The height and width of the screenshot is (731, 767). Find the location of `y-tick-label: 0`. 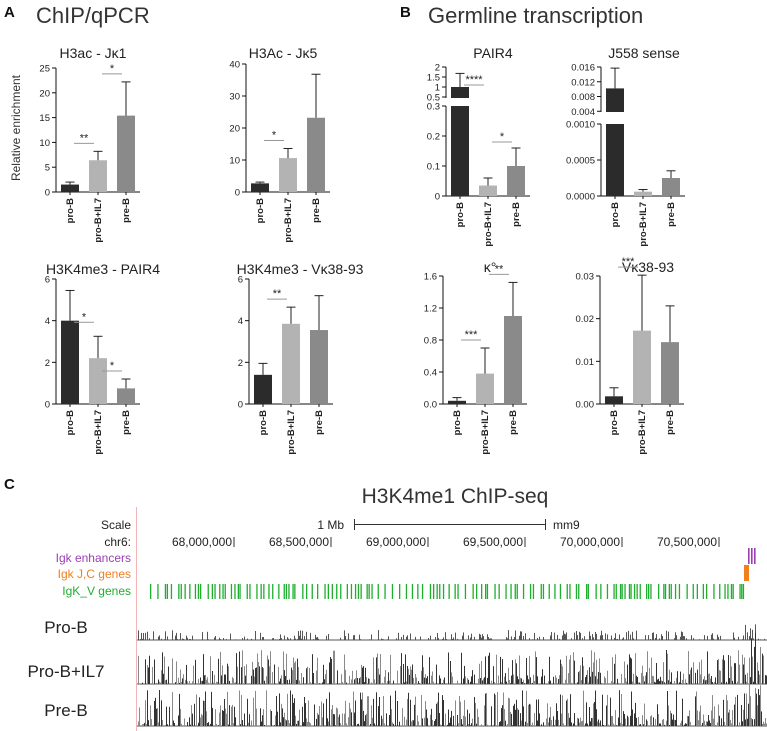

y-tick-label: 0 is located at coordinates (240, 405).